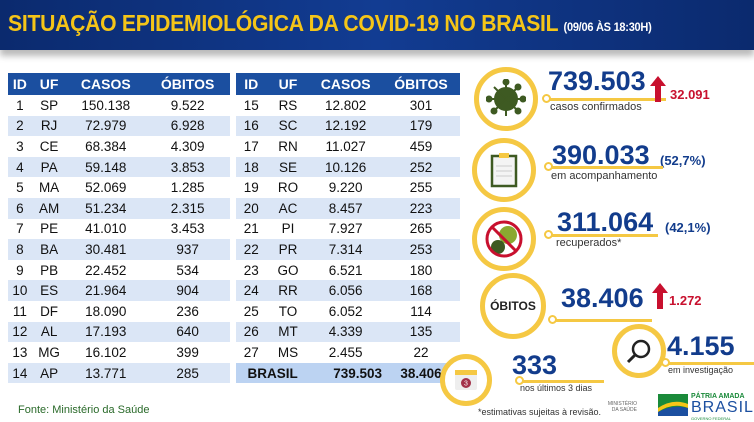 The width and height of the screenshot is (754, 422). I want to click on table-cell: 3.853, so click(187, 167).